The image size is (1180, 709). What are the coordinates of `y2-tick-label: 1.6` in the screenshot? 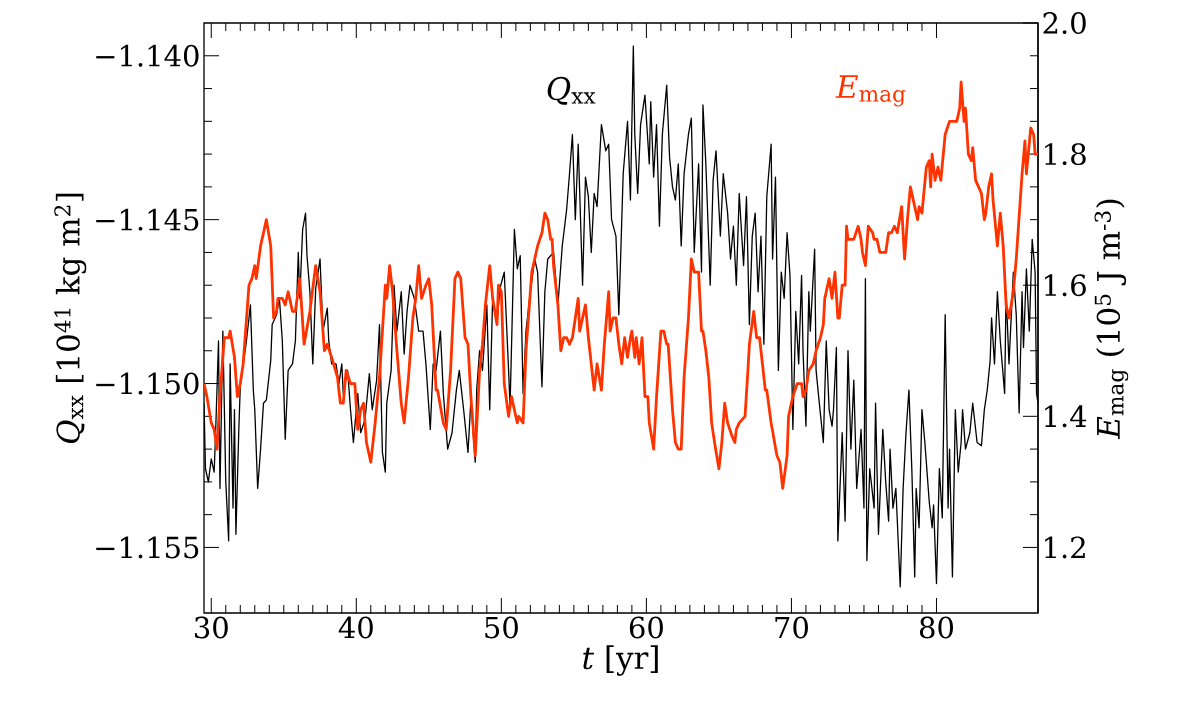 It's located at (1065, 285).